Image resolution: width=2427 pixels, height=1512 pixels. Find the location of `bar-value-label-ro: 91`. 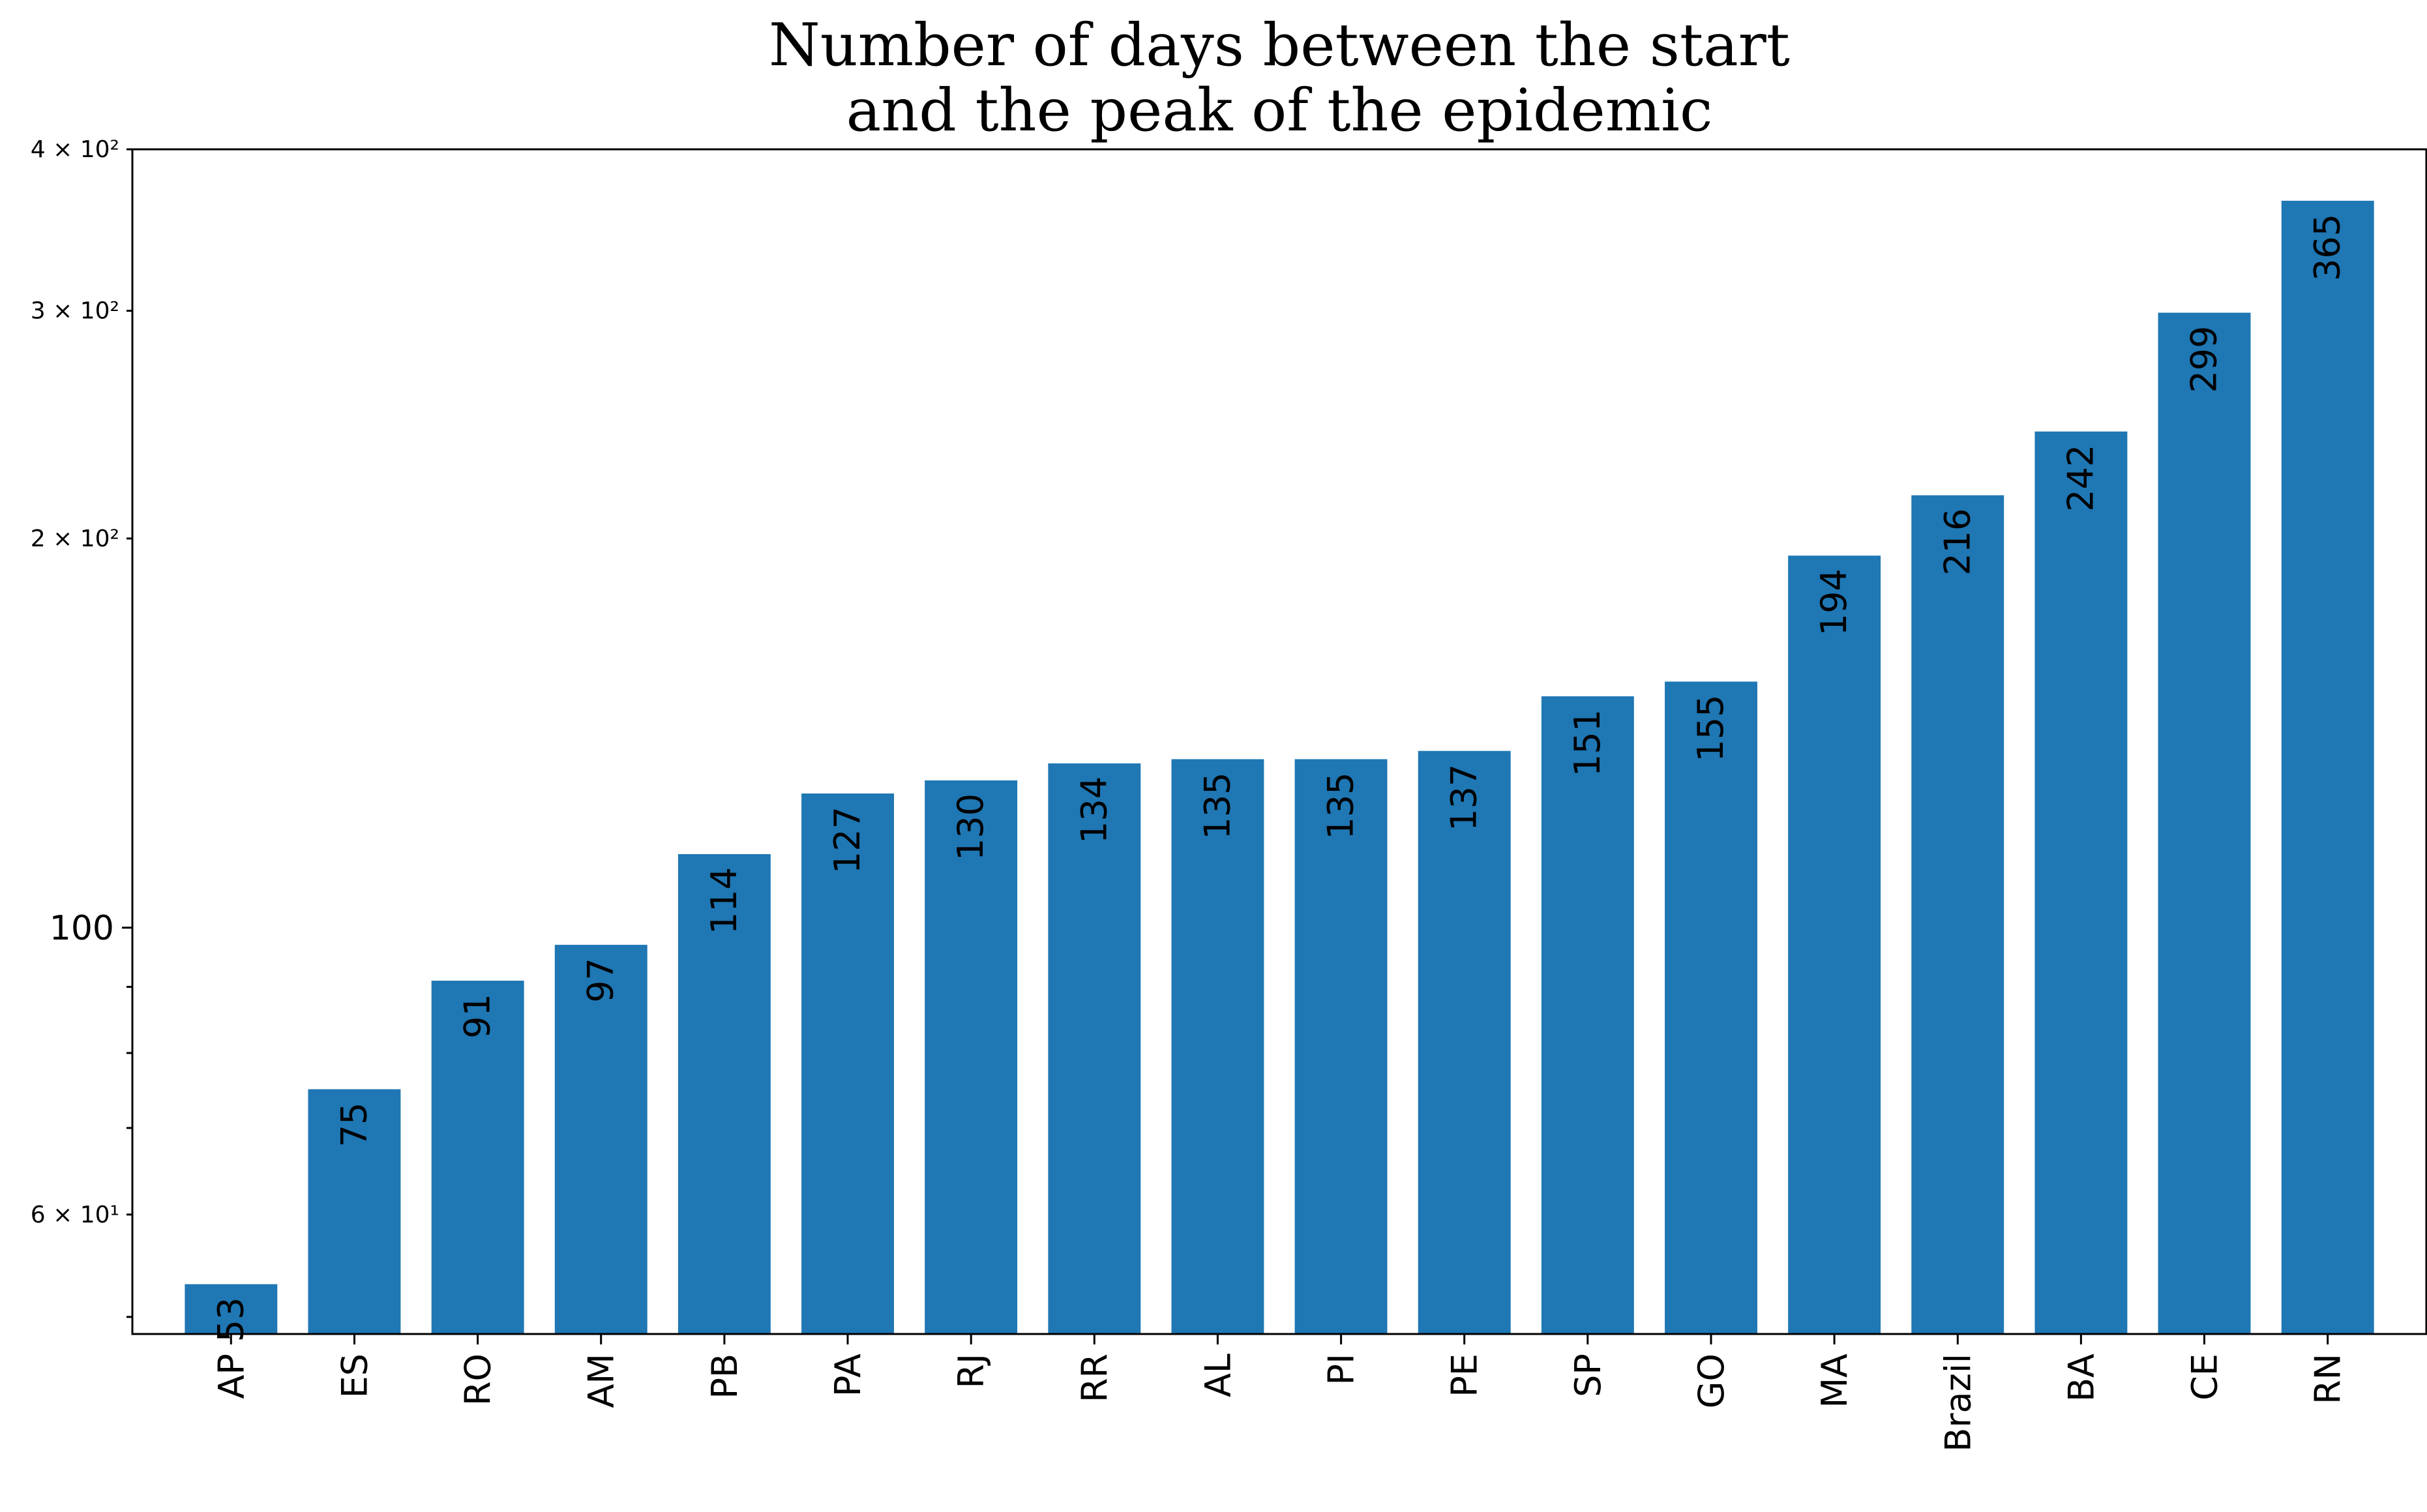

bar-value-label-ro: 91 is located at coordinates (477, 1017).